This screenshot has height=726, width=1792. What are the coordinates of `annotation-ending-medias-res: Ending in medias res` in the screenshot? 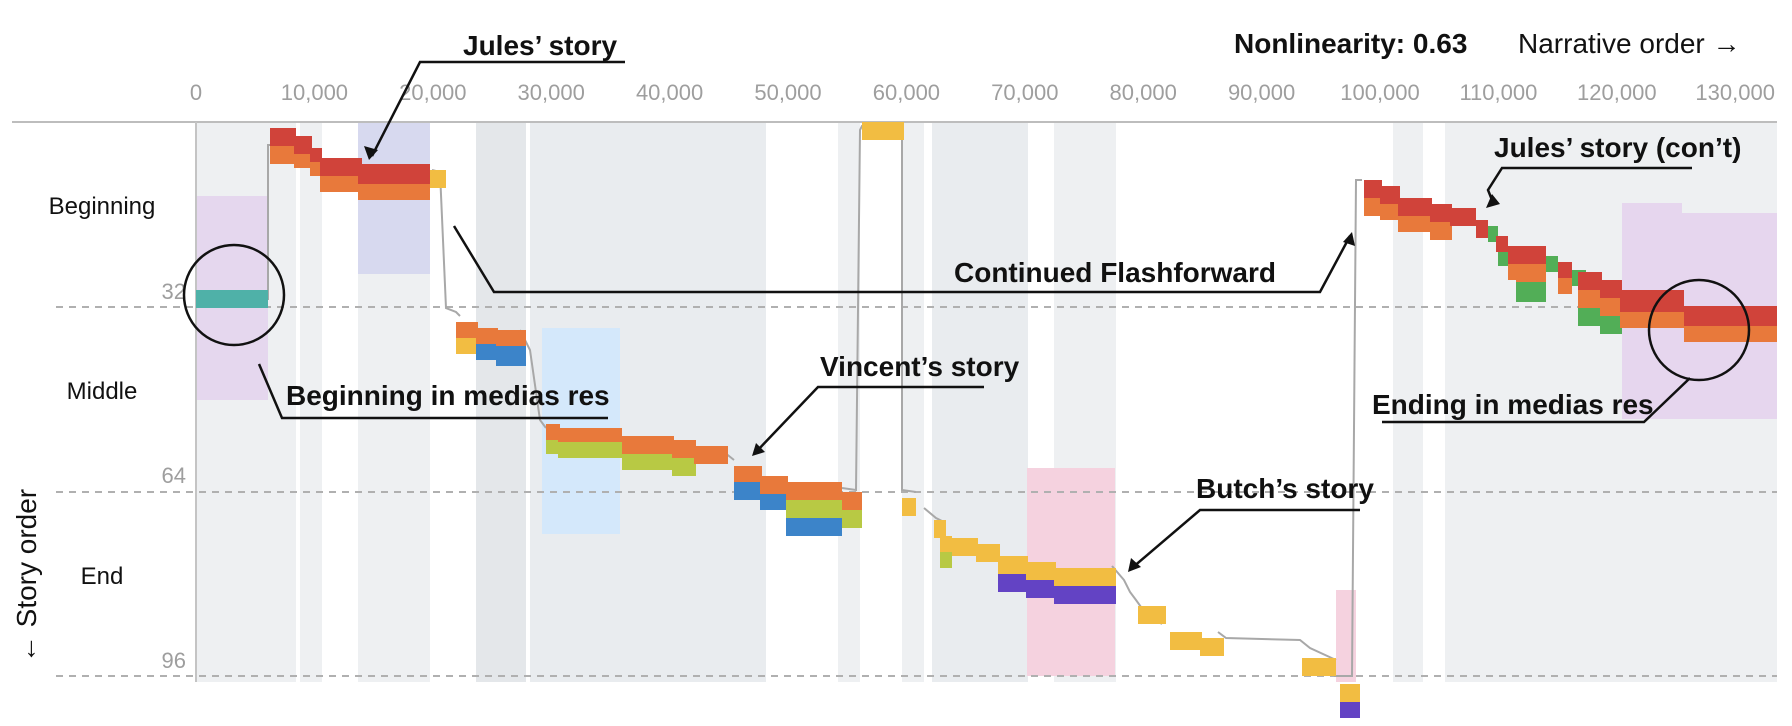 It's located at (1513, 404).